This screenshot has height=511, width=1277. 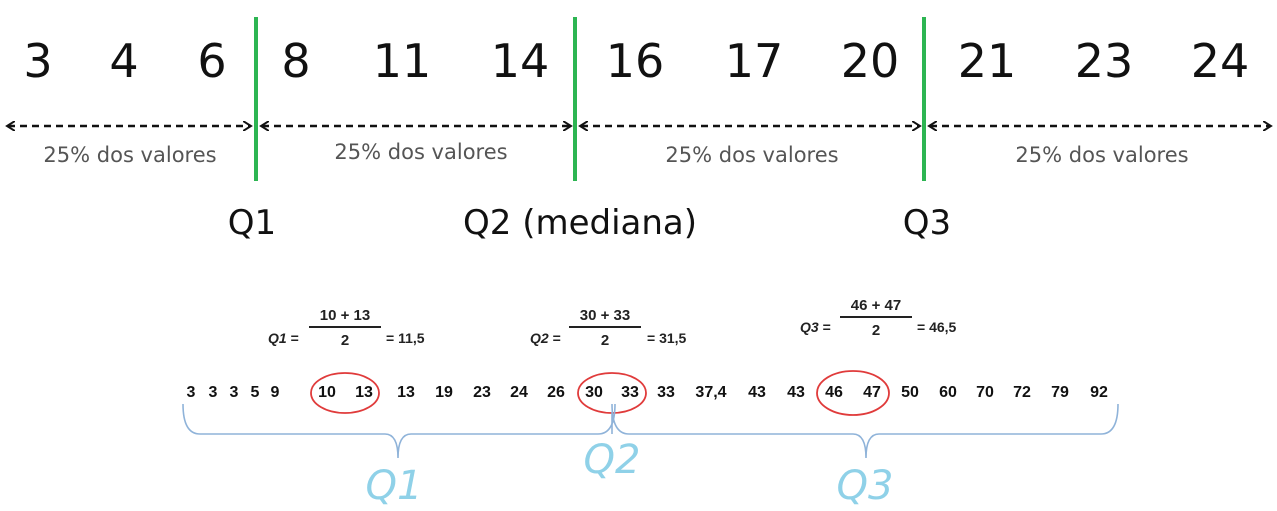 What do you see at coordinates (283, 338) in the screenshot?
I see `formula-var: Q1 =` at bounding box center [283, 338].